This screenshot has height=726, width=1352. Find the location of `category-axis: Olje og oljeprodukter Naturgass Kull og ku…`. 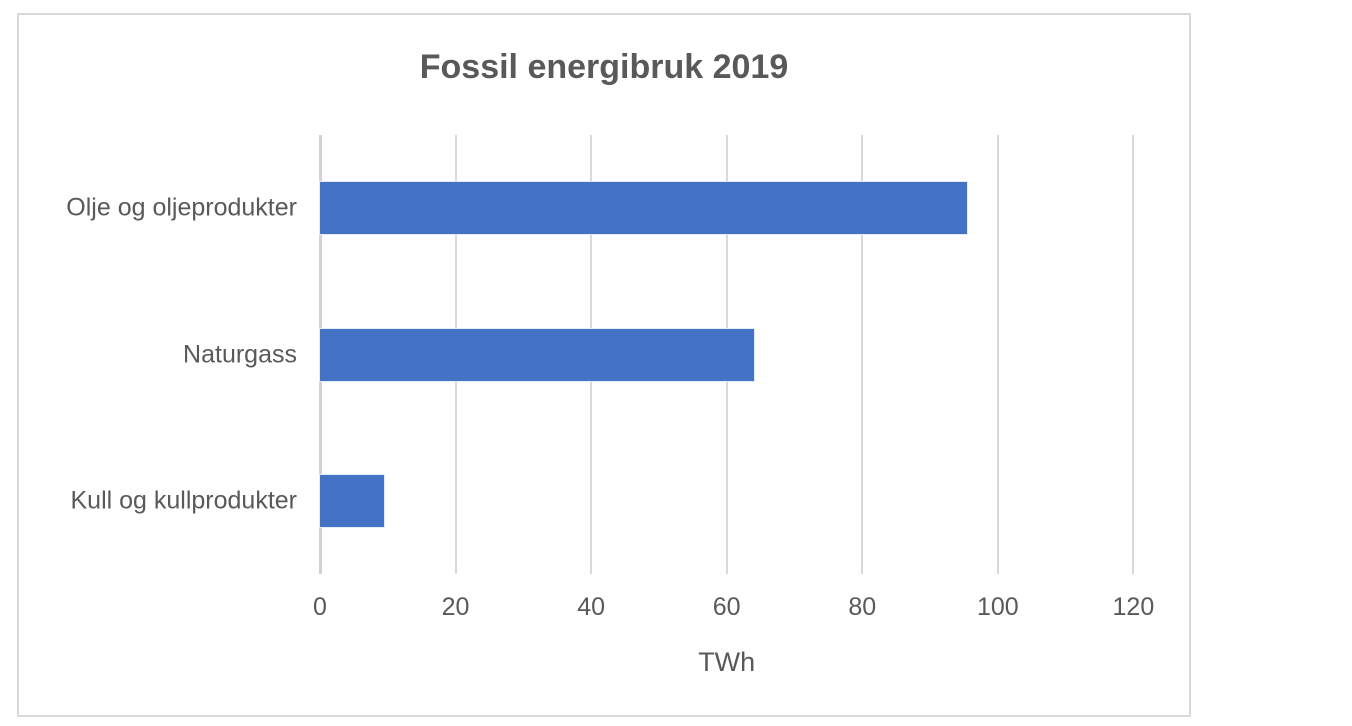

category-axis: Olje og oljeprodukter Naturgass Kull og ku… is located at coordinates (158, 354).